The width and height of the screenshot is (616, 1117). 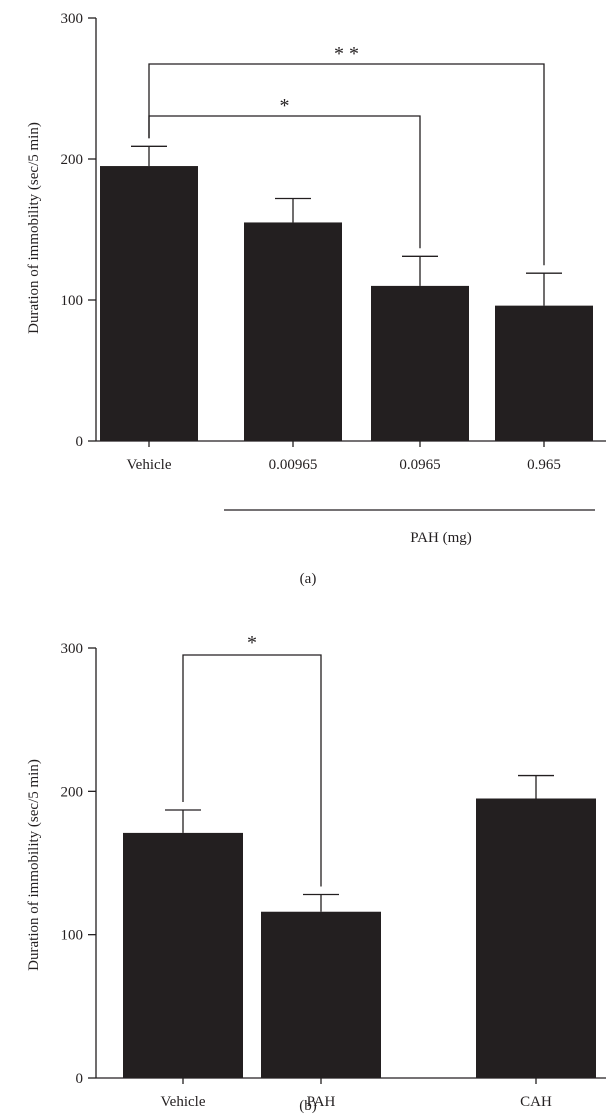 I want to click on y-ticks-b: 0 100 200 300, so click(x=78, y=864).